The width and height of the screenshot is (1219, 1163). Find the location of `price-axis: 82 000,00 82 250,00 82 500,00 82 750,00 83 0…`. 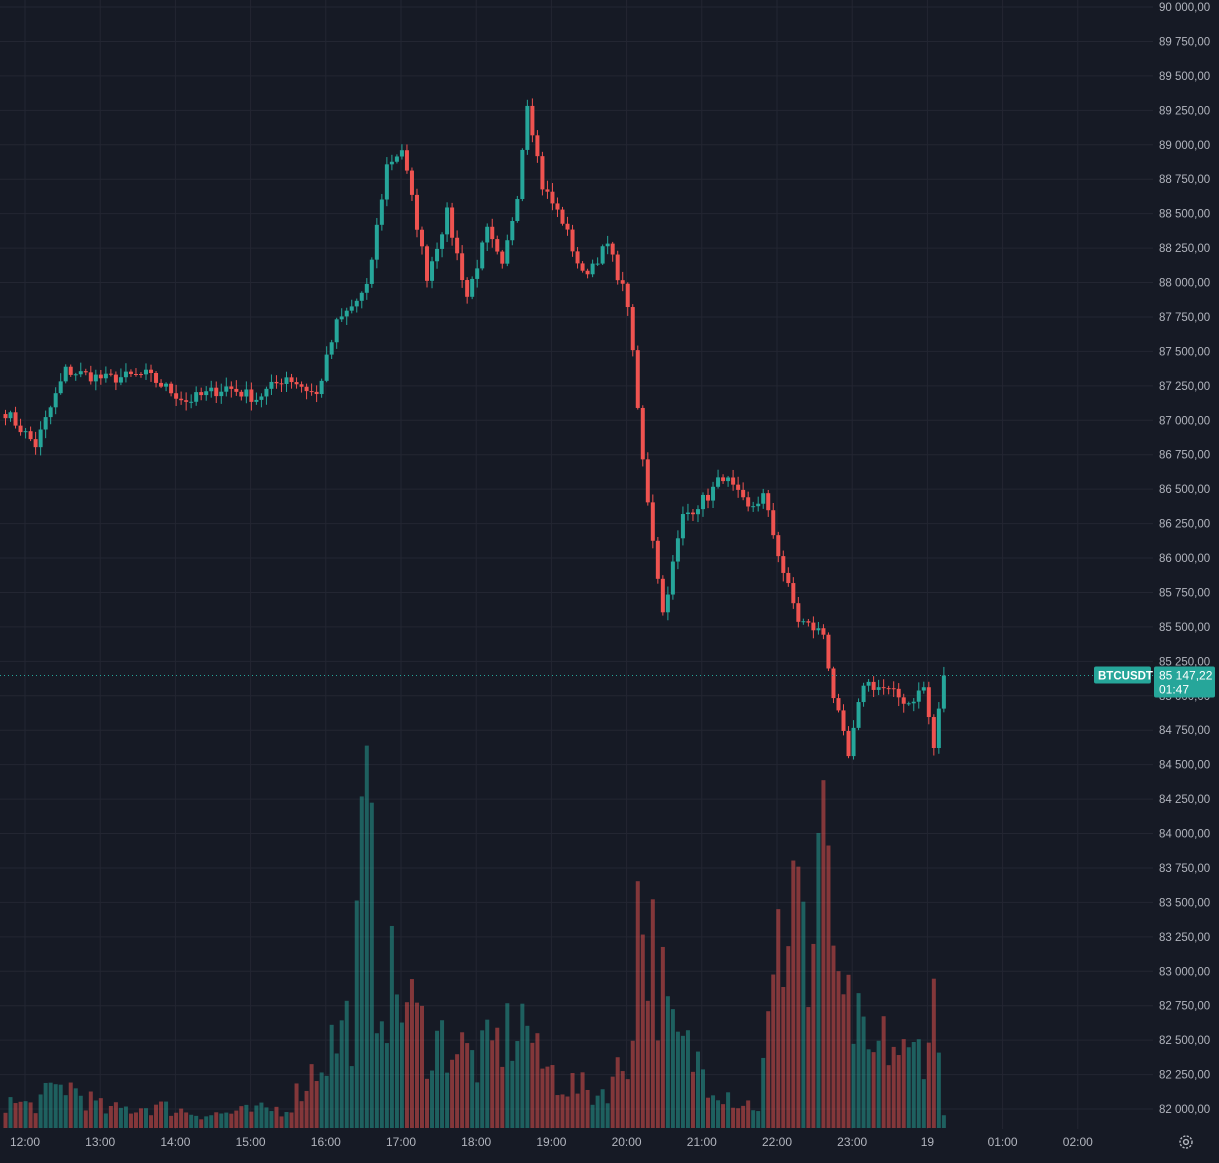

price-axis: 82 000,00 82 250,00 82 500,00 82 750,00 83 0… is located at coordinates (1184, 559).